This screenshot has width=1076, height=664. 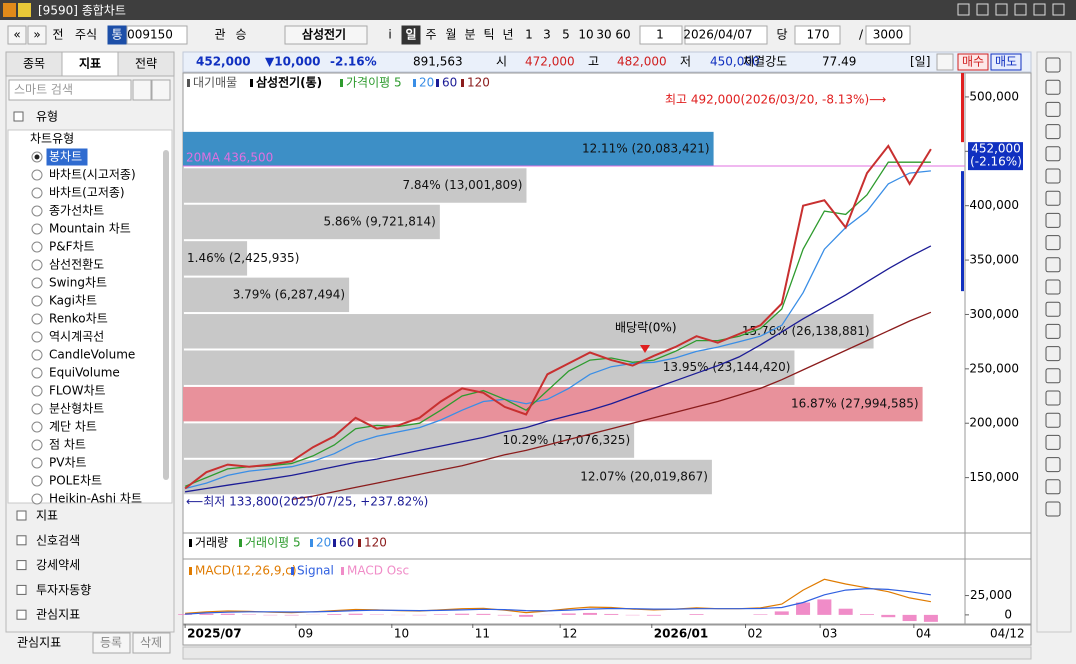 I want to click on toolbar-item: 월, so click(x=450, y=35).